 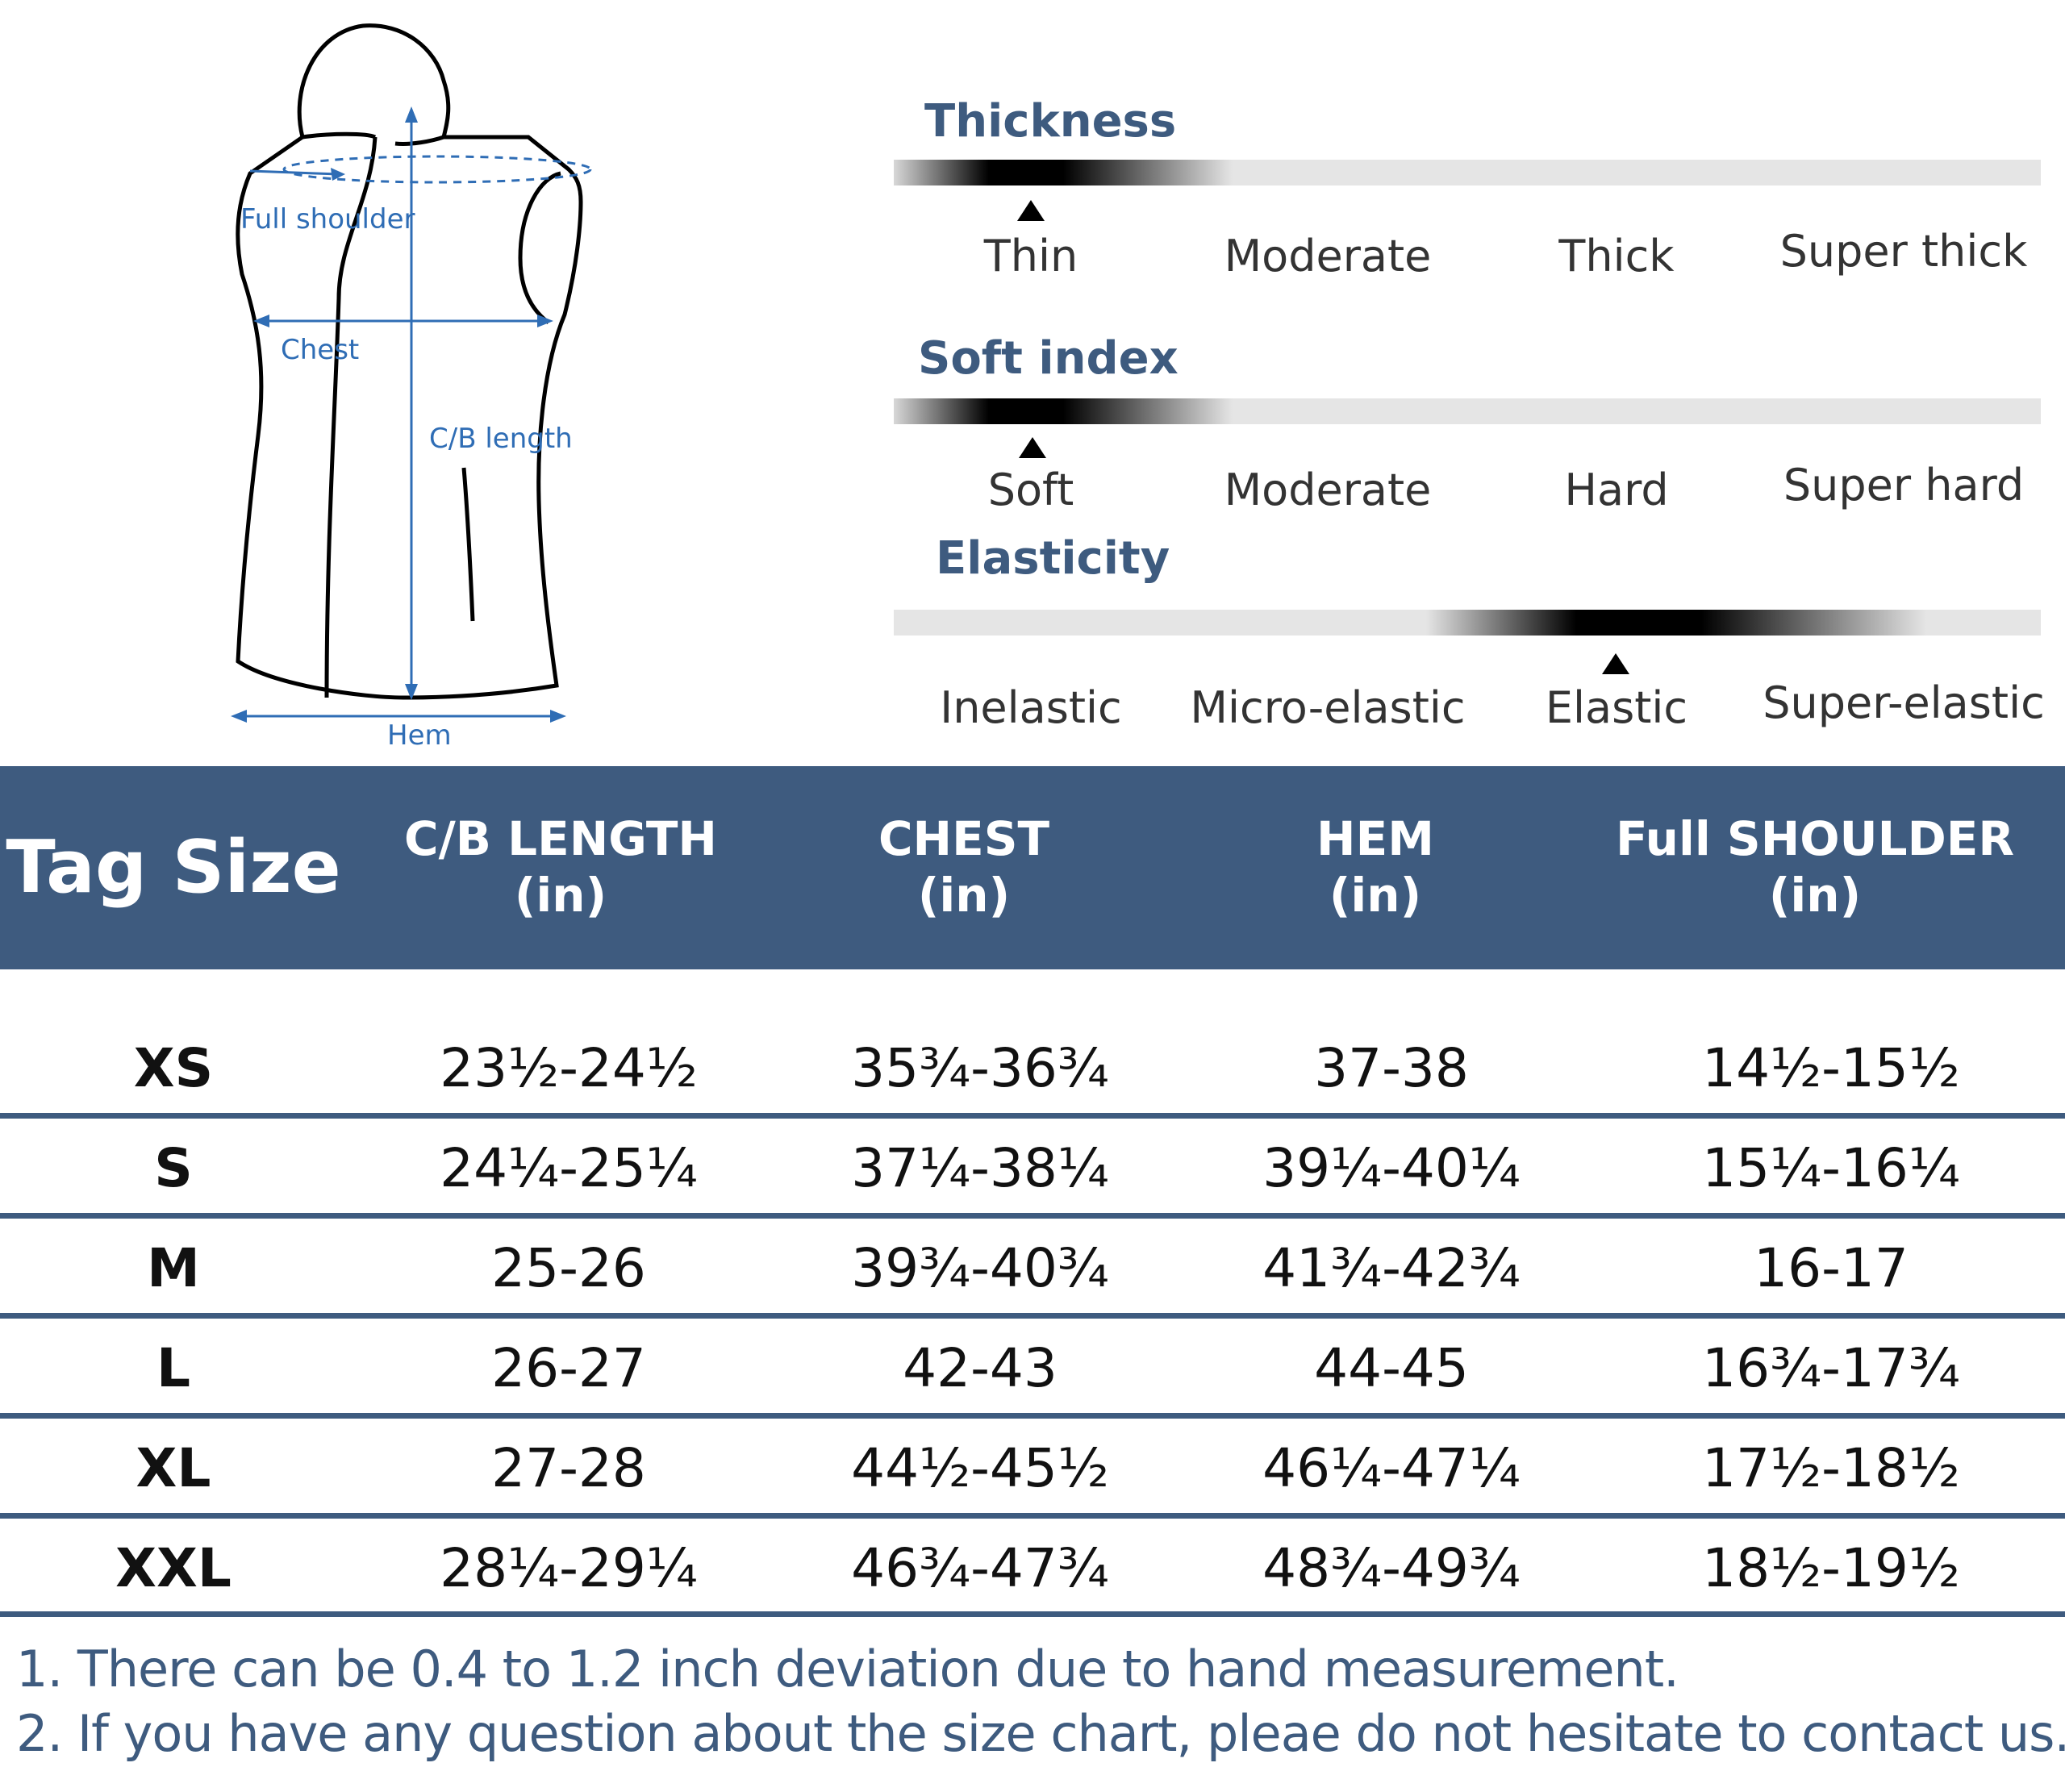 What do you see at coordinates (1391, 1567) in the screenshot?
I see `cell-hem: 48¾-49¾` at bounding box center [1391, 1567].